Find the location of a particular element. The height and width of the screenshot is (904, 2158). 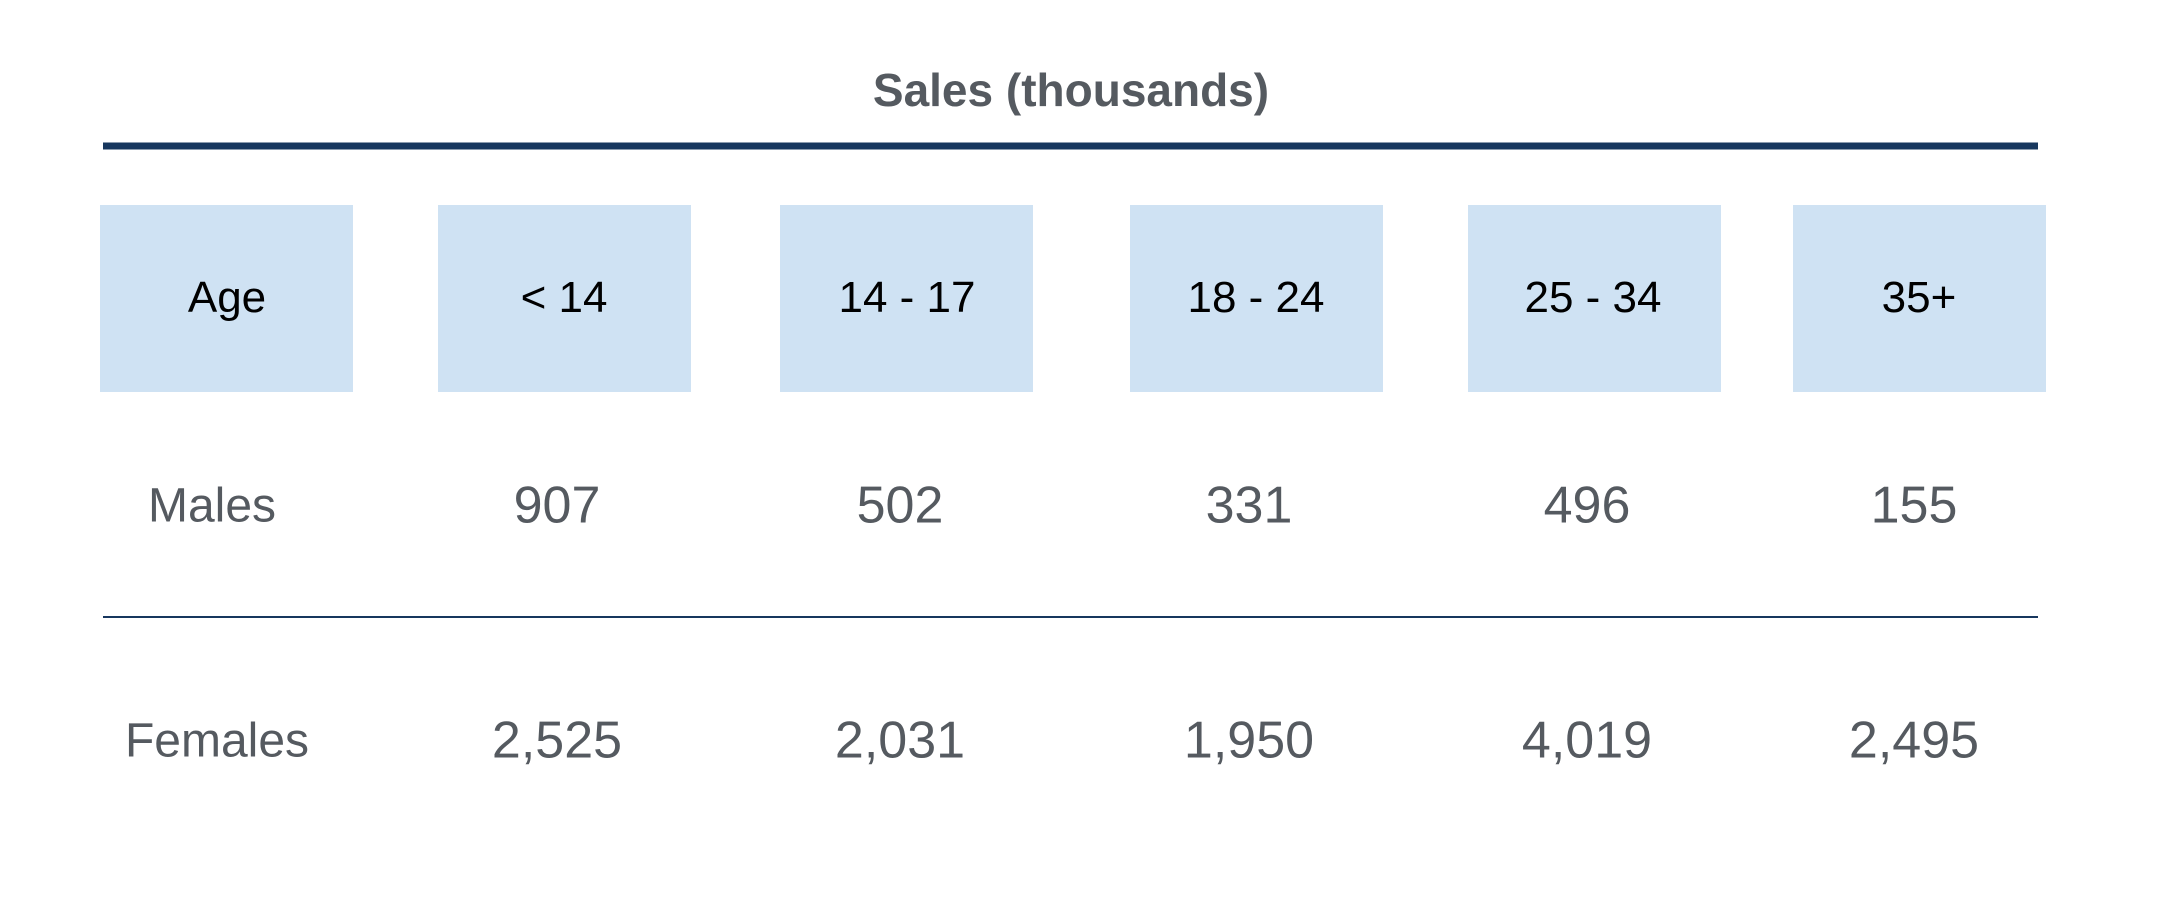

header-text: < 14 is located at coordinates (564, 297).